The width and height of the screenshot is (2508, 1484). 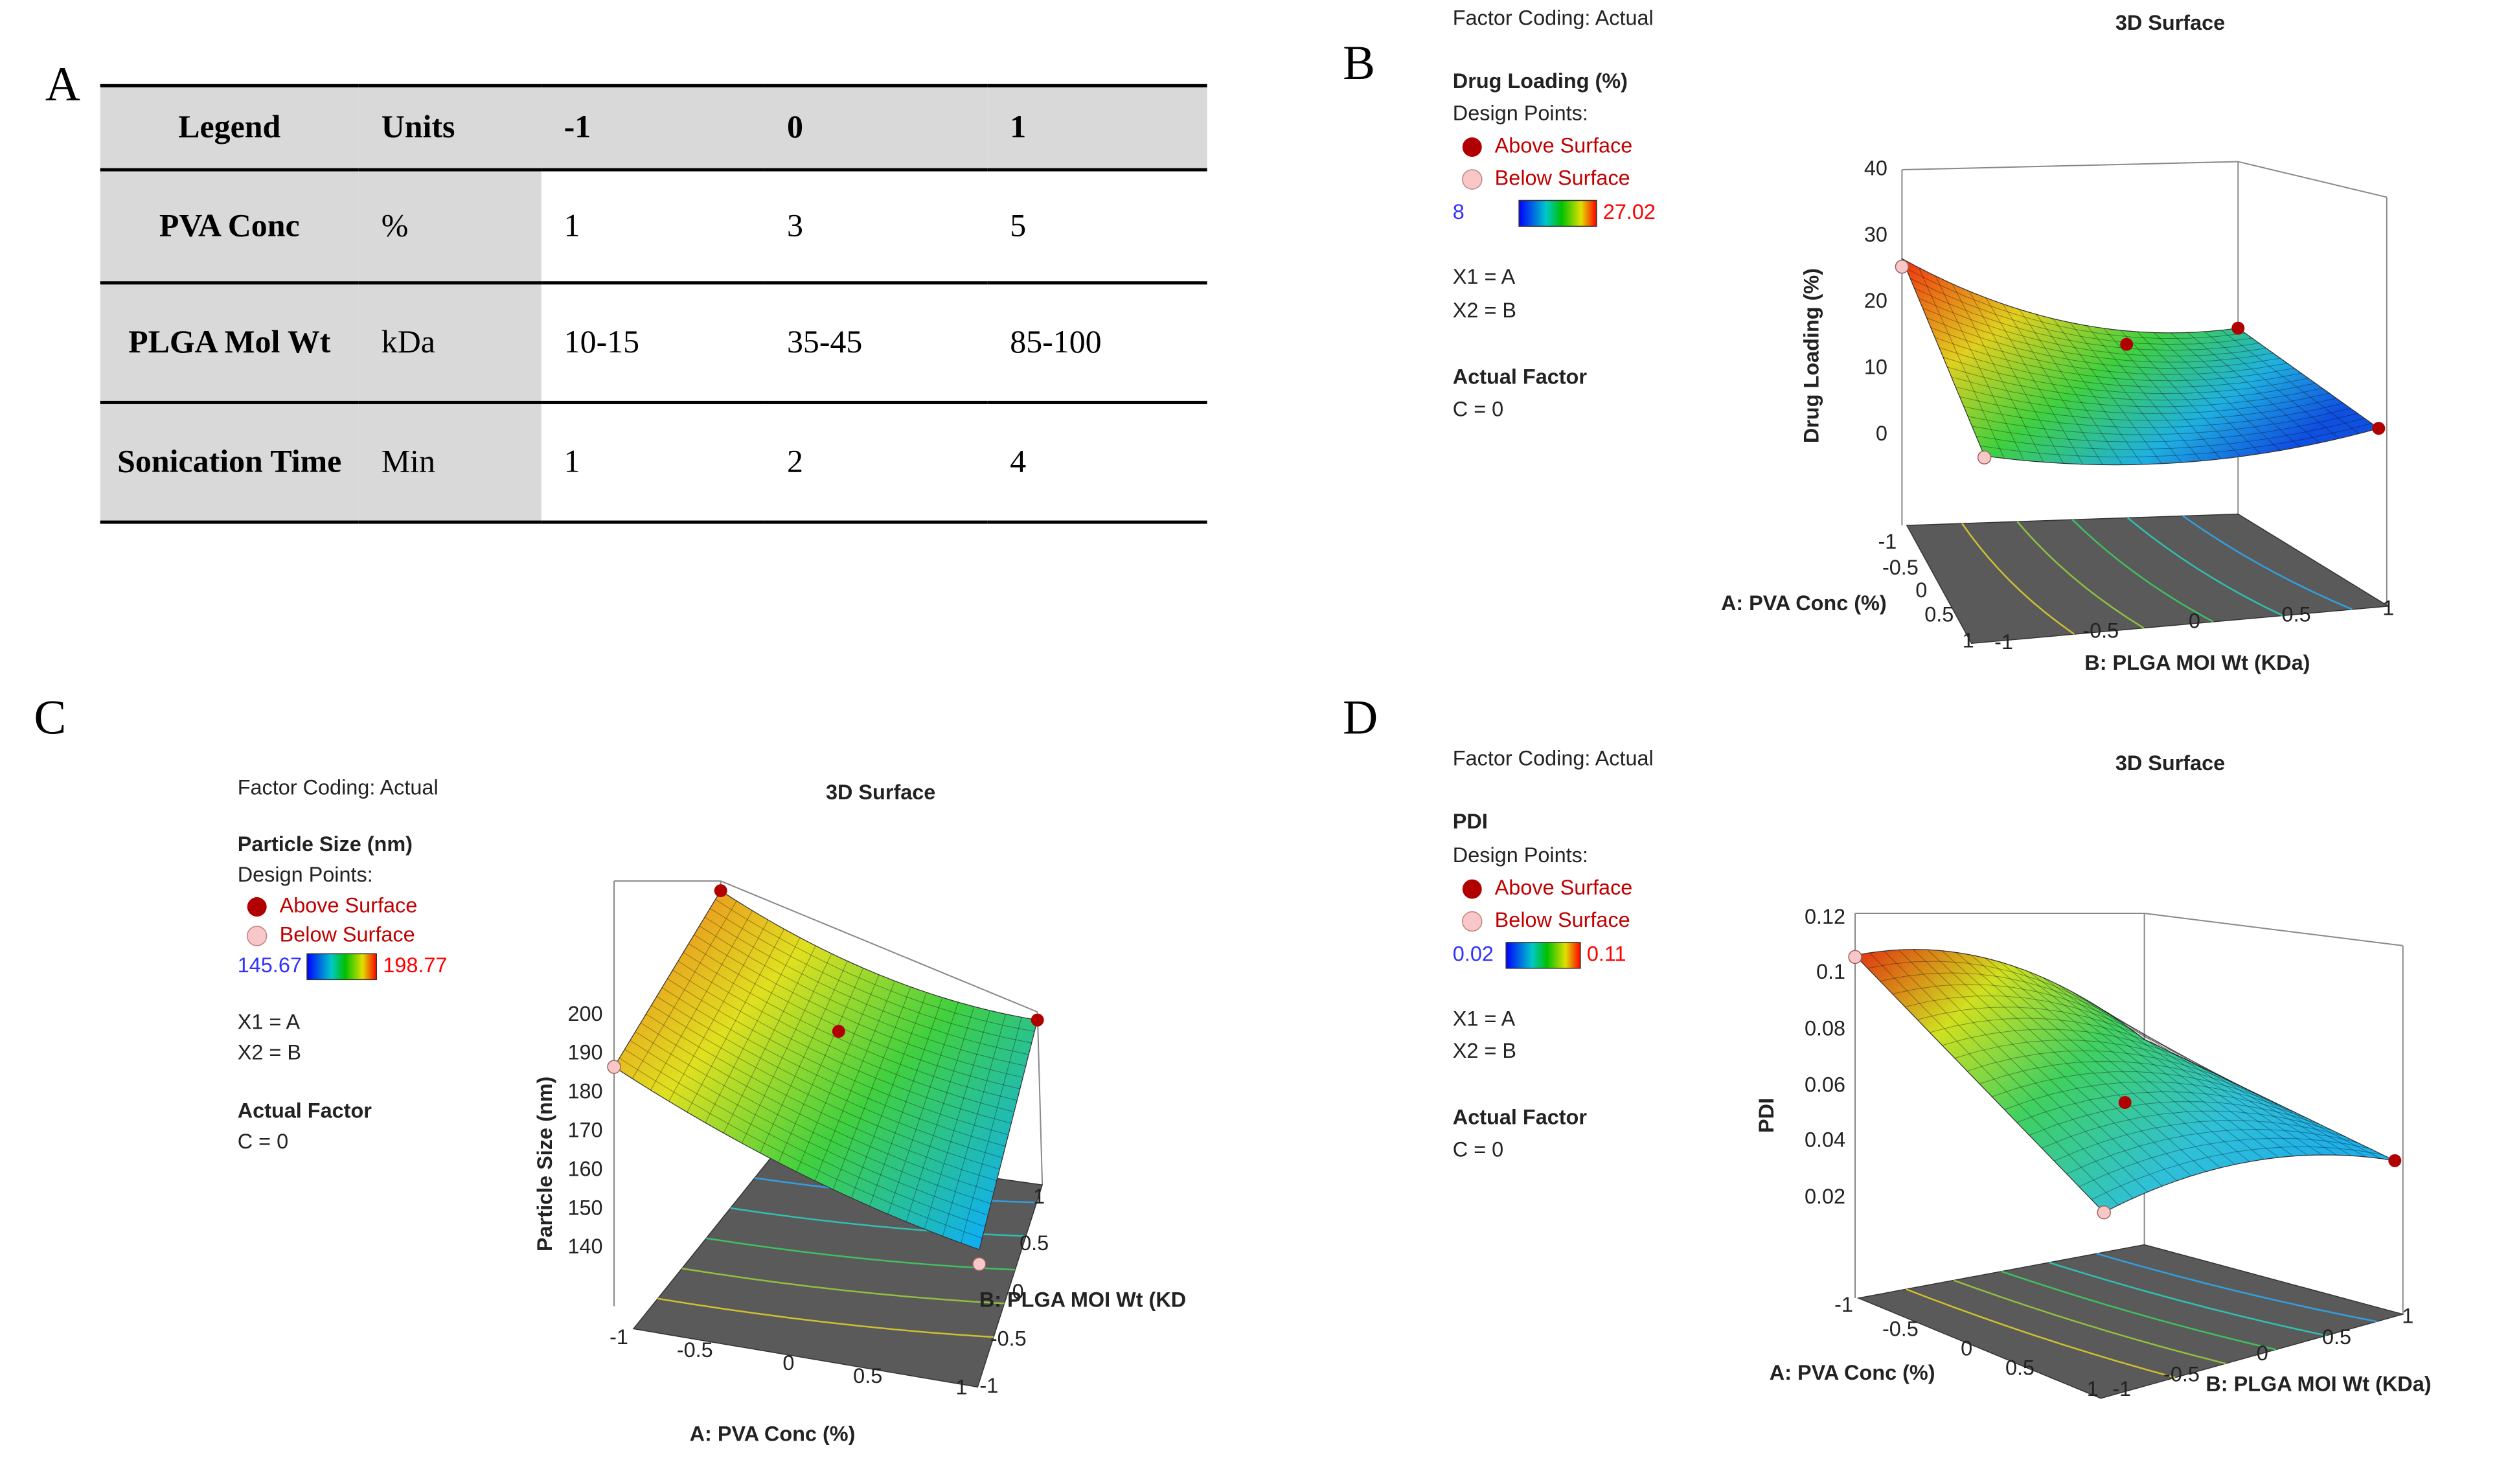 What do you see at coordinates (961, 1386) in the screenshot?
I see `a-tick-label: 1` at bounding box center [961, 1386].